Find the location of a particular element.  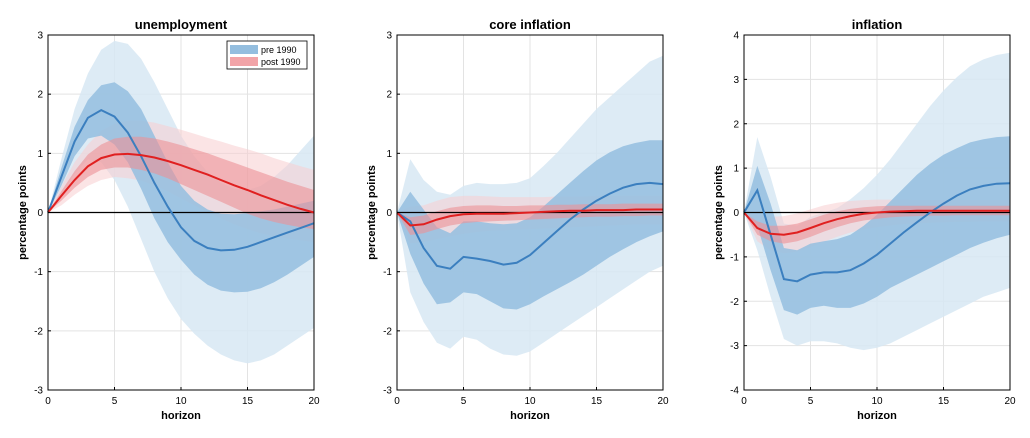

y-tick-label: 4 is located at coordinates (736, 36).